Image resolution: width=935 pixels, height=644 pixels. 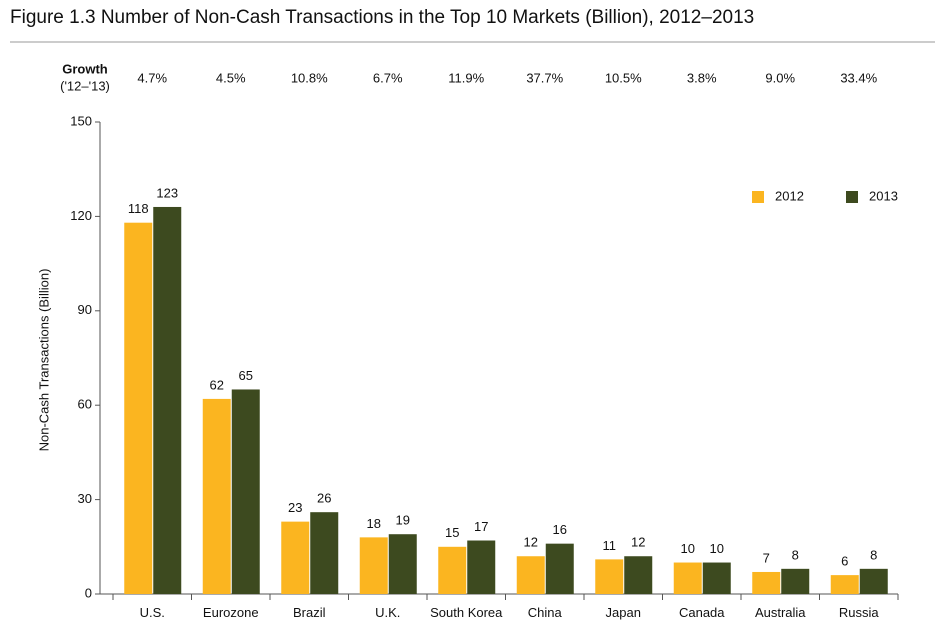 What do you see at coordinates (388, 77) in the screenshot?
I see `growth-value: 6.7%` at bounding box center [388, 77].